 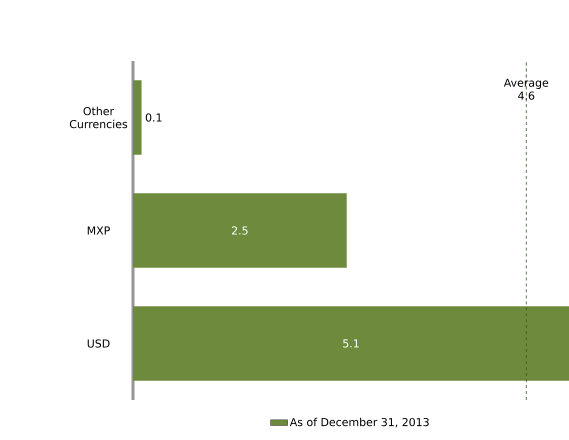 I want to click on y-tick-label: Other Currencies, so click(x=99, y=117).